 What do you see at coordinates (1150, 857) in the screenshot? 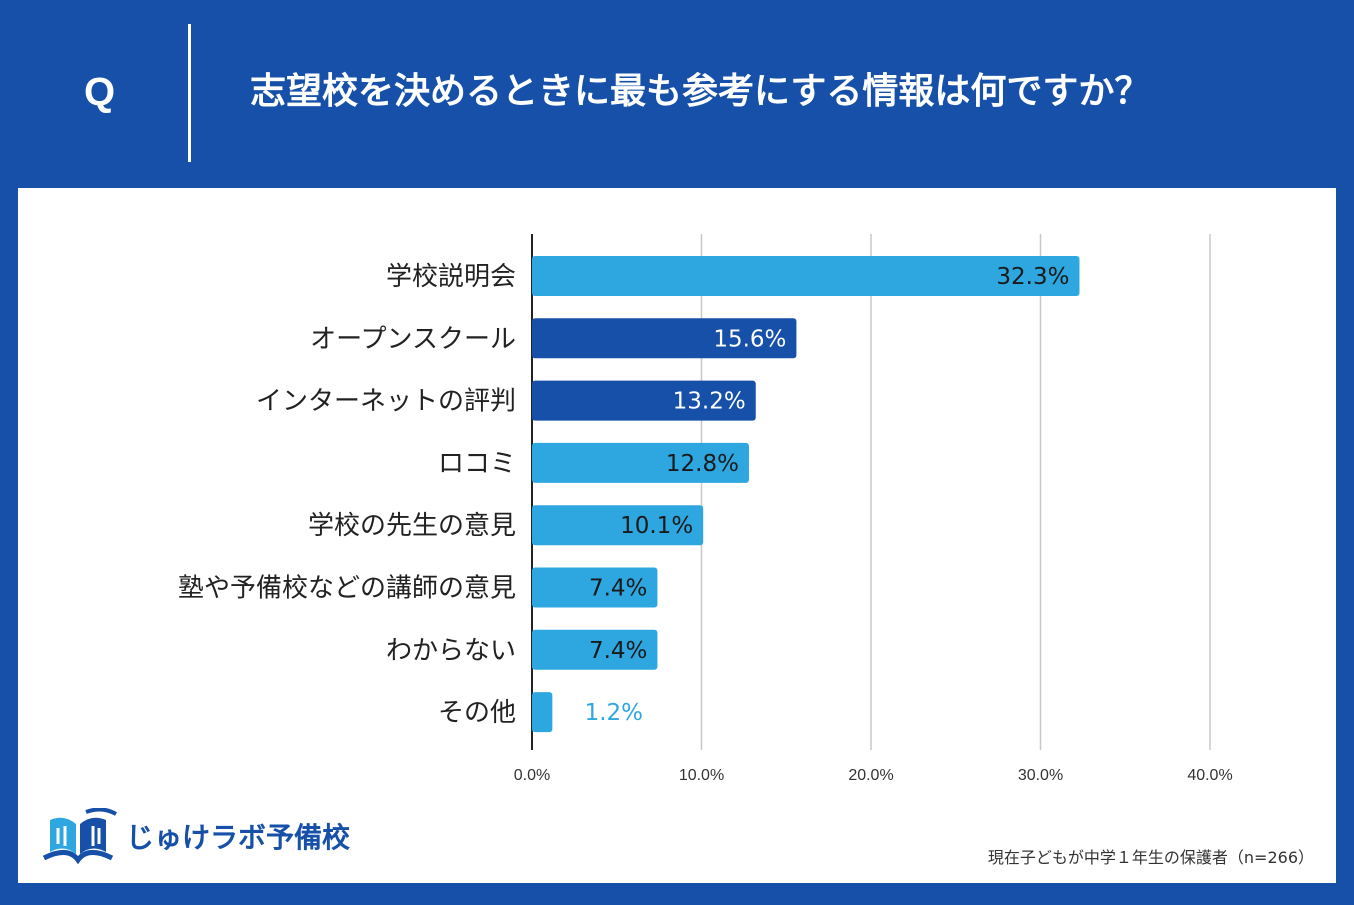
I see `sample-footnote: 現在子どもが中学１年生の保護者（n=266）` at bounding box center [1150, 857].